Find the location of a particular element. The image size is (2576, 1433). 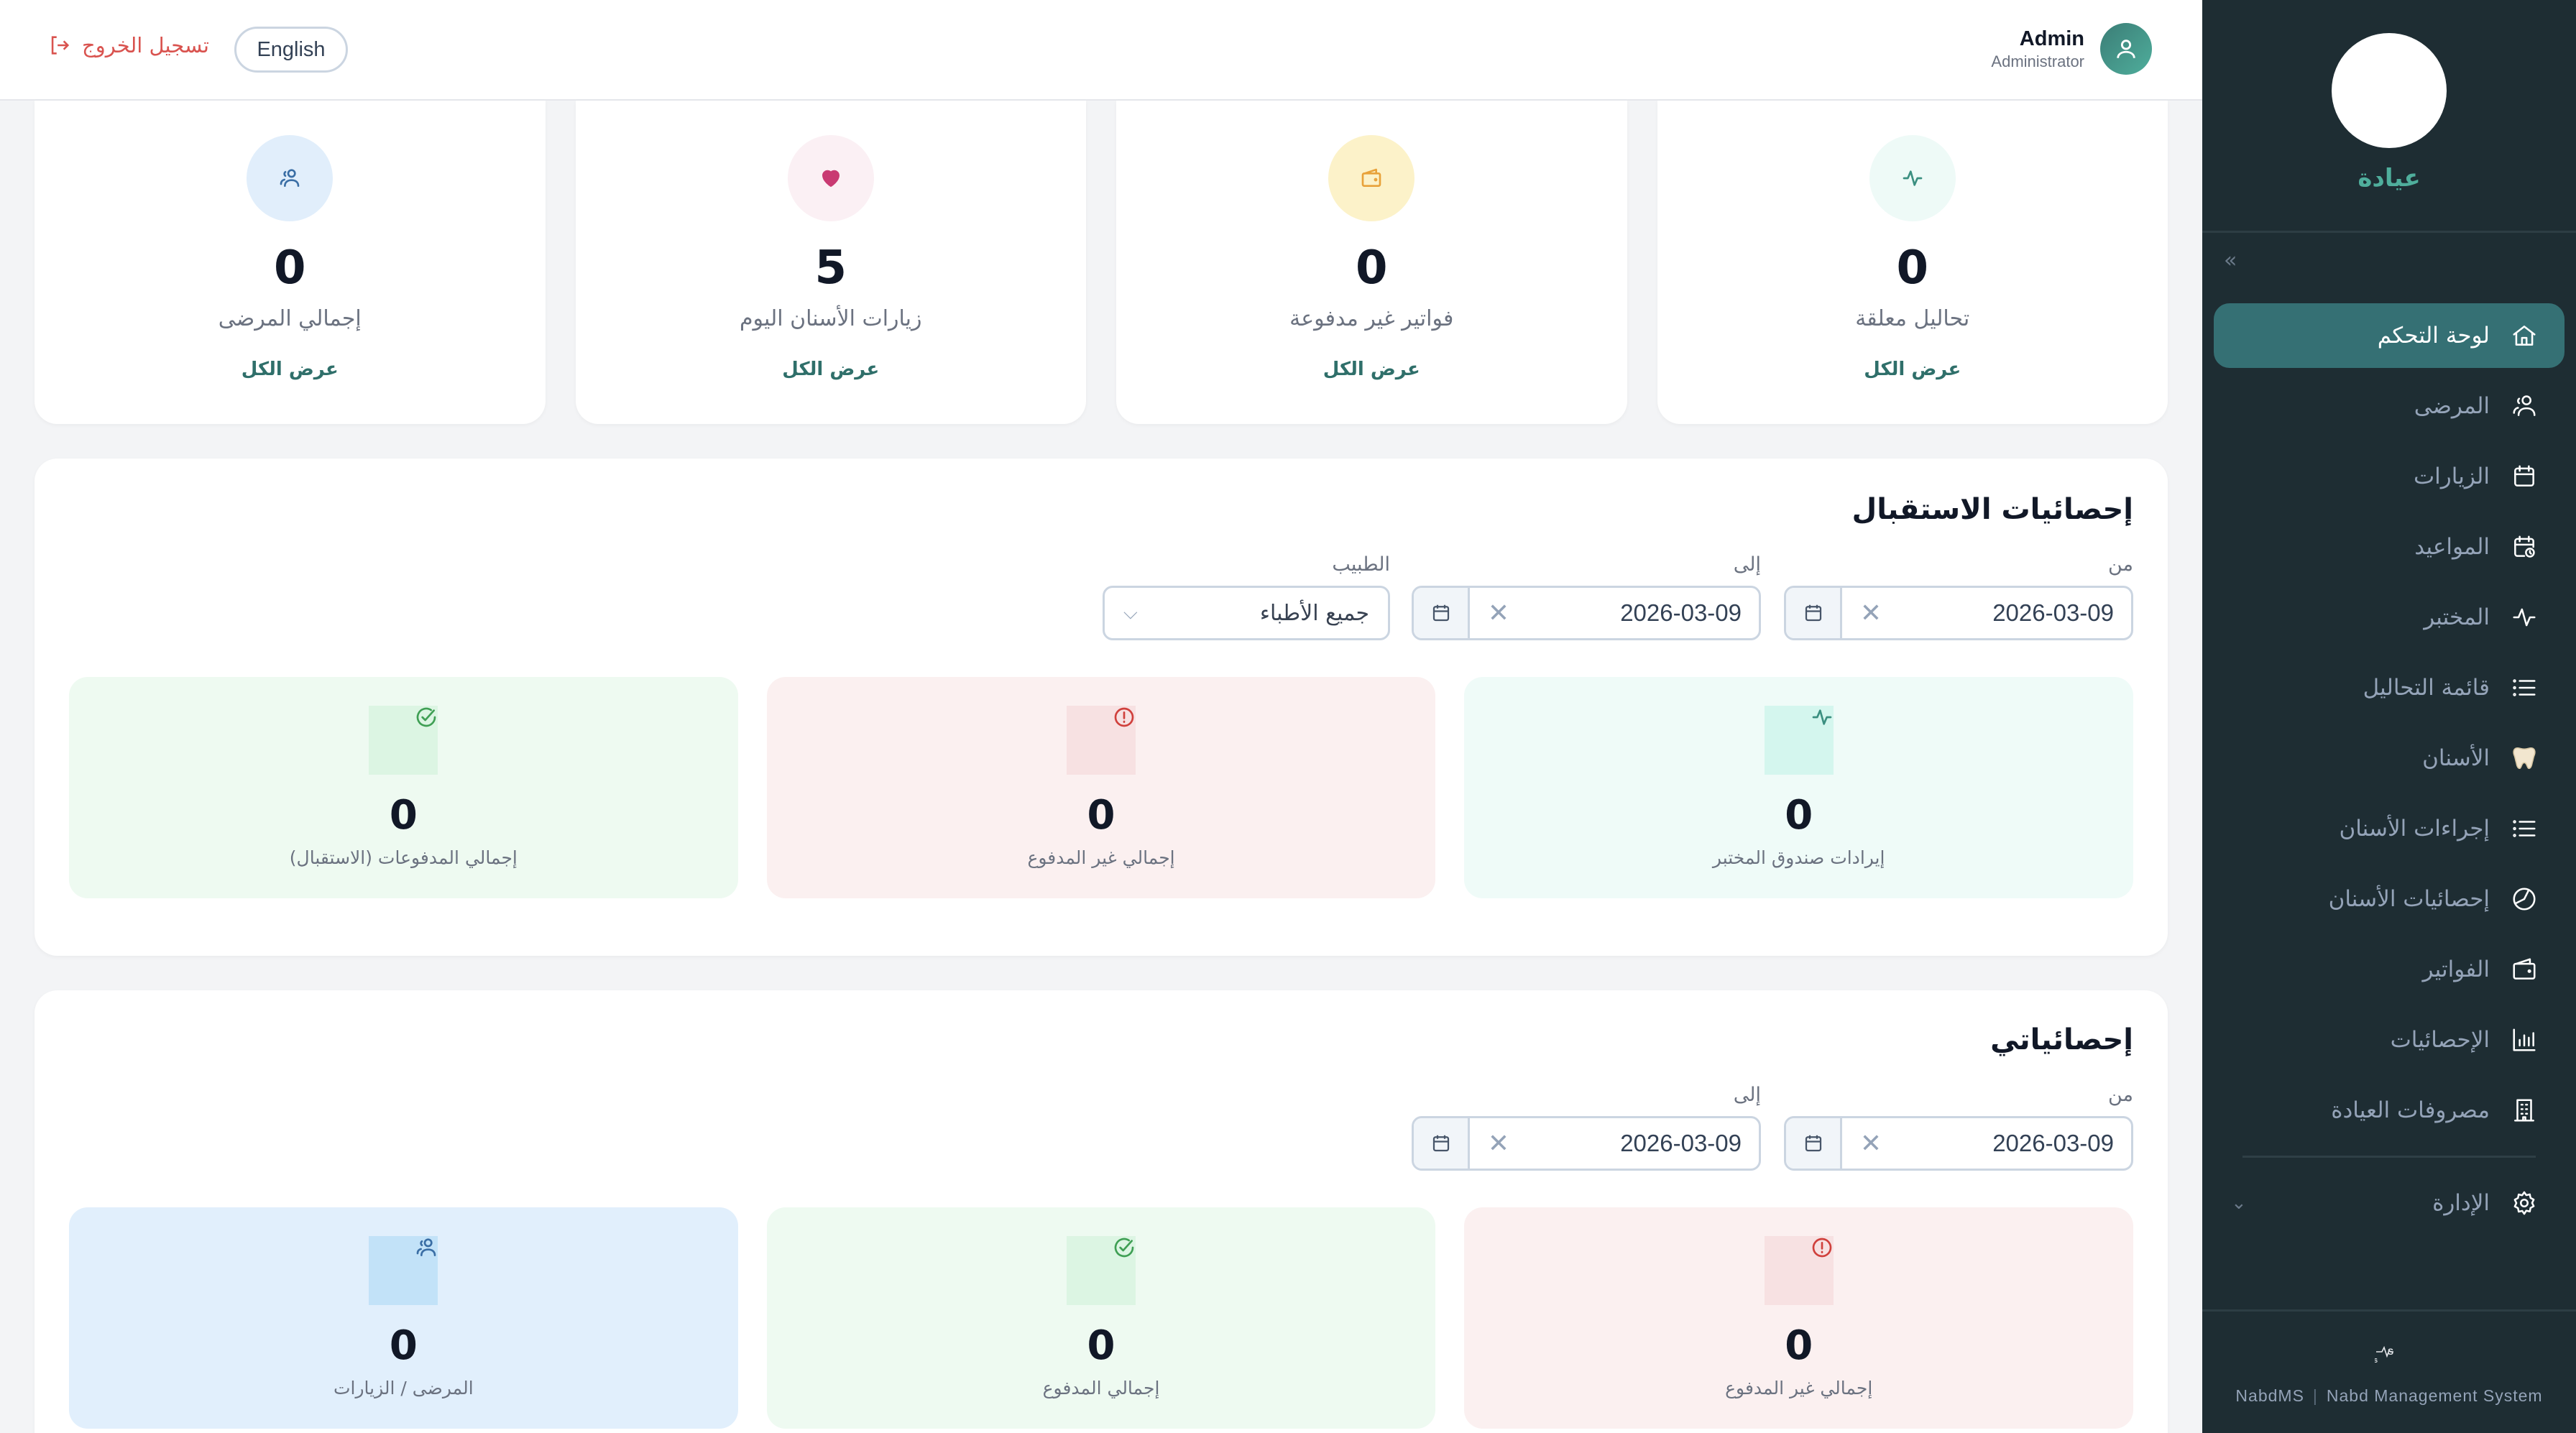

calendar-clock-icon is located at coordinates (2524, 547).